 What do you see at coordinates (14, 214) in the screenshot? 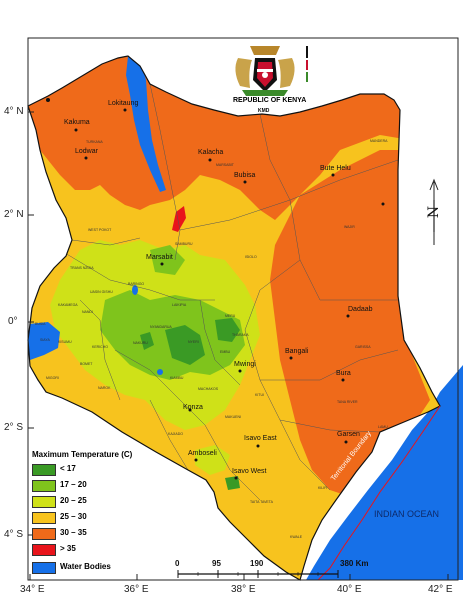
I see `lat-label-2n: 2° N` at bounding box center [14, 214].